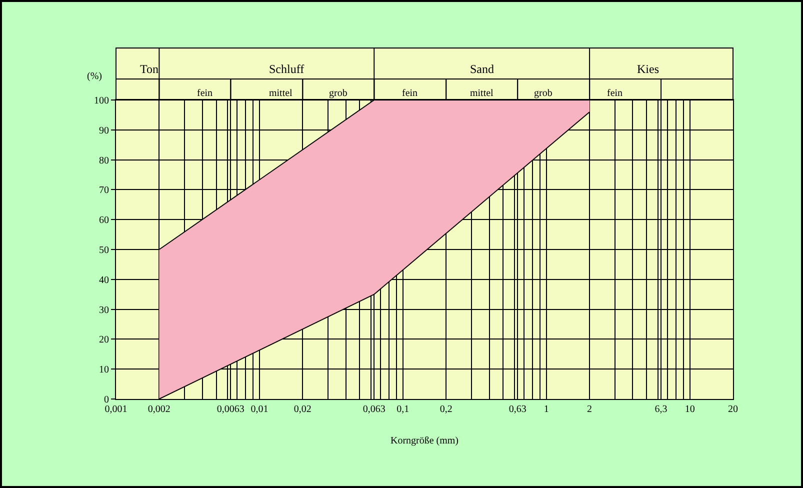 The image size is (803, 488). What do you see at coordinates (446, 409) in the screenshot?
I see `x-tick-label: 0,2` at bounding box center [446, 409].